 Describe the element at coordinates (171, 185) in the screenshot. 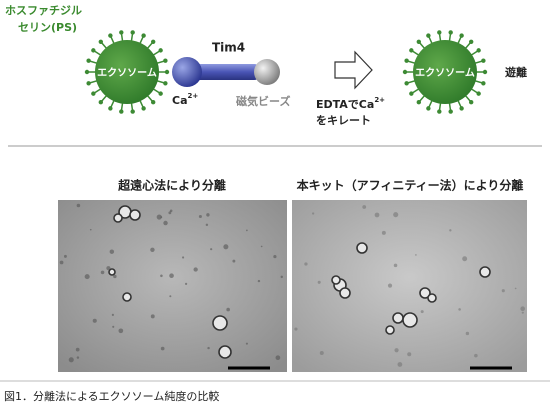

I see `panel-title: 超遠心法により分離` at that location.